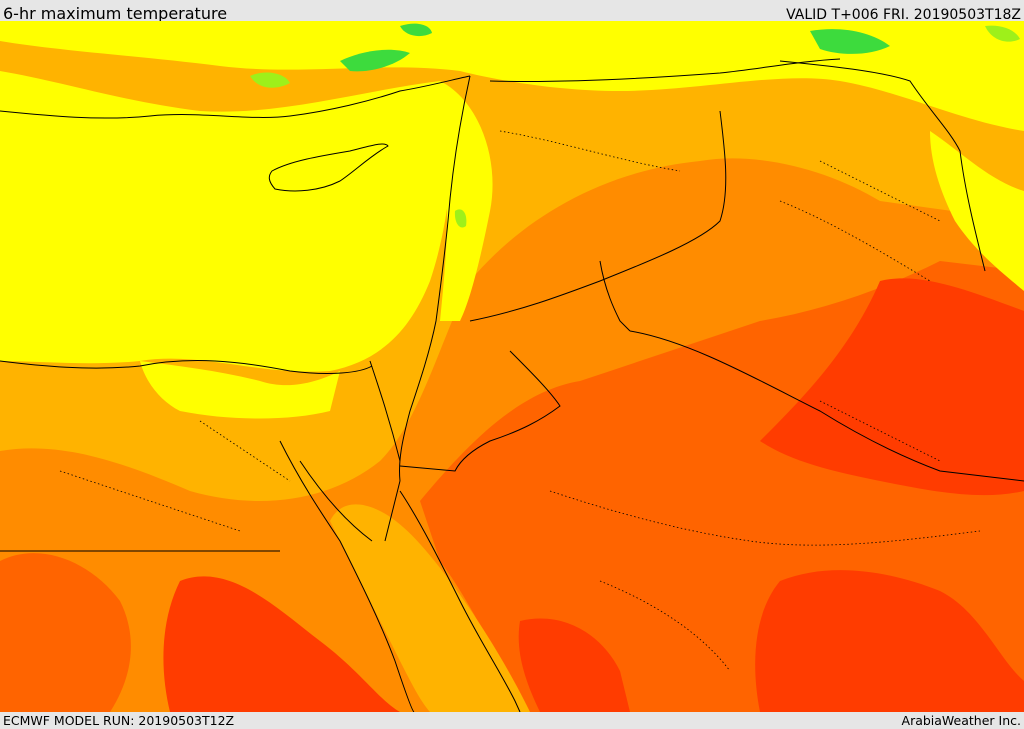  What do you see at coordinates (903, 15) in the screenshot?
I see `valid-time: VALID T+006 FRI. 20190503T18Z` at bounding box center [903, 15].